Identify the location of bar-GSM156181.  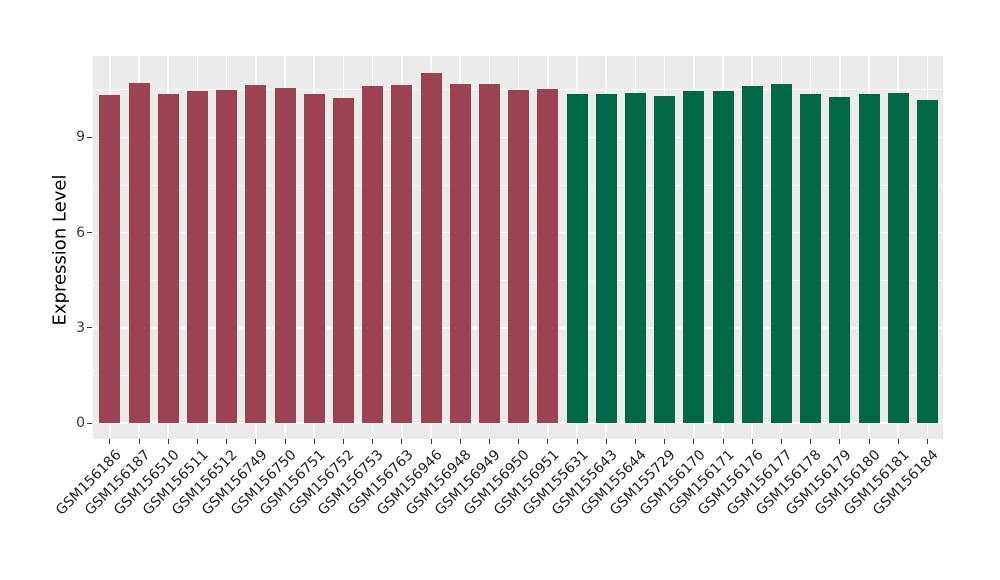
(898, 257).